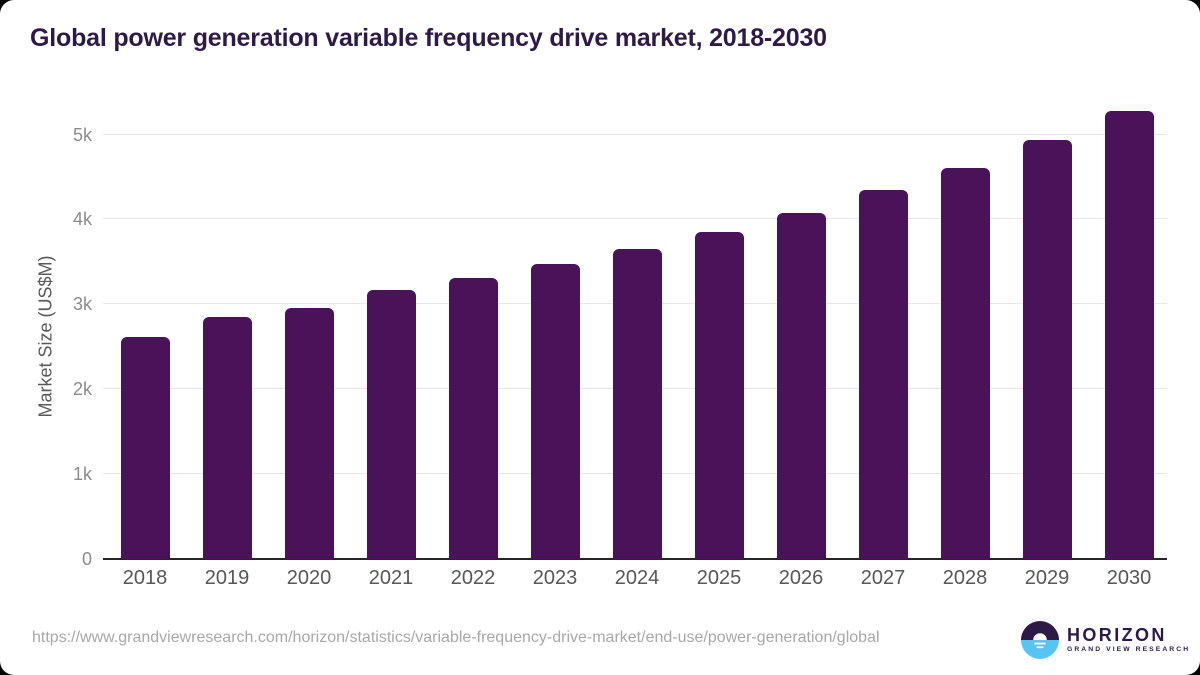  What do you see at coordinates (1117, 635) in the screenshot?
I see `logo-wordmark: HORIZON` at bounding box center [1117, 635].